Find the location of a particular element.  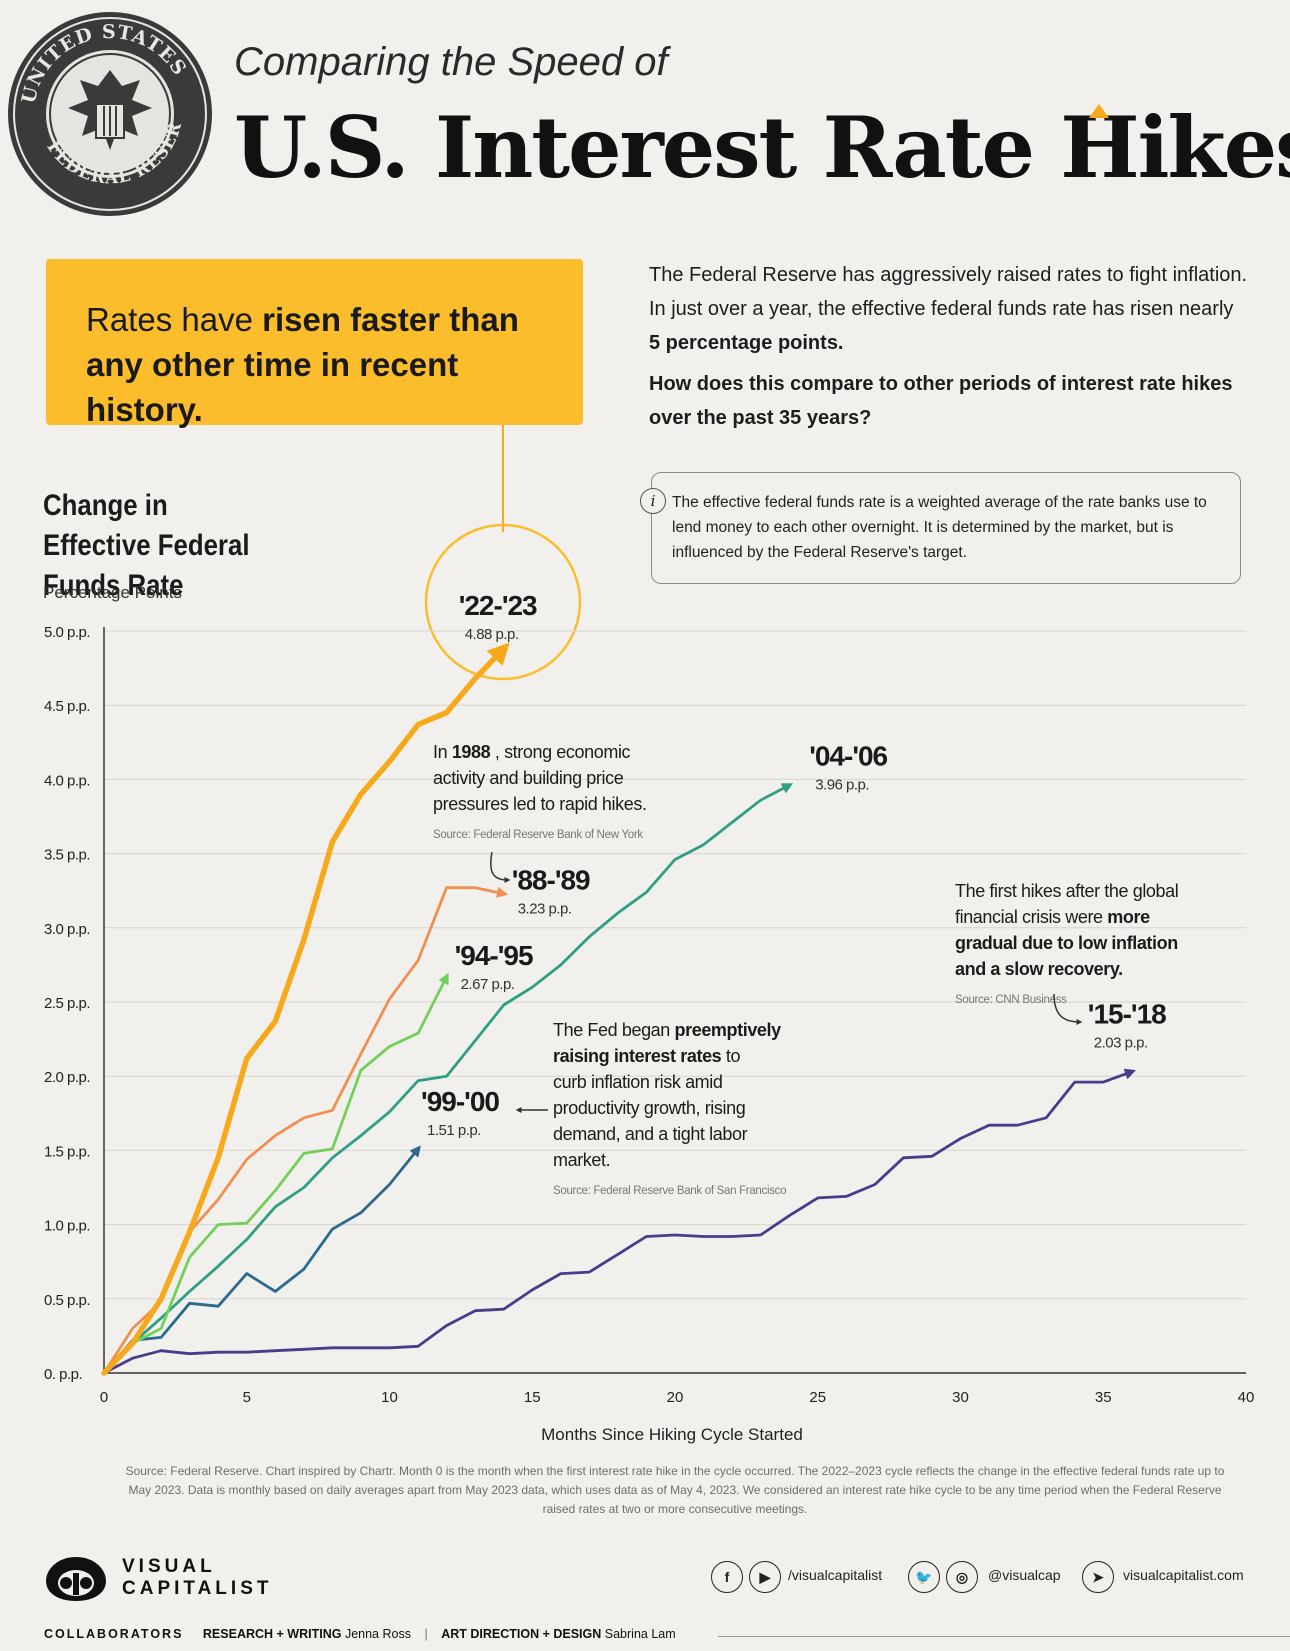

x-tick-label: 35 is located at coordinates (1103, 1397).